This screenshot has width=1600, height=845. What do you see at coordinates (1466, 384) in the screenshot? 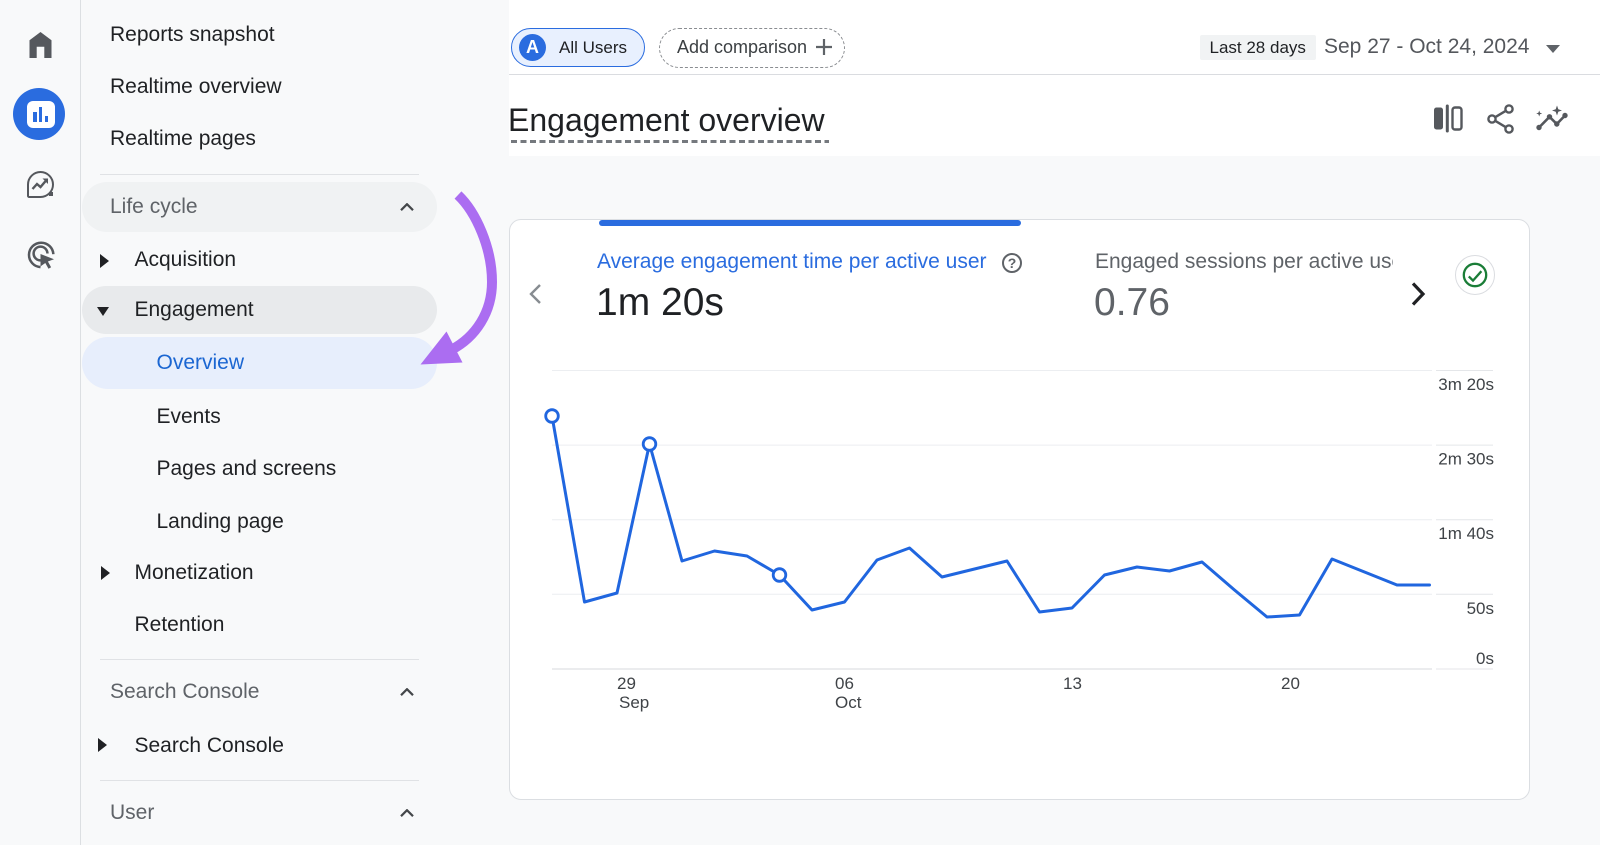
I see `svg-text: 3m 20s` at bounding box center [1466, 384].